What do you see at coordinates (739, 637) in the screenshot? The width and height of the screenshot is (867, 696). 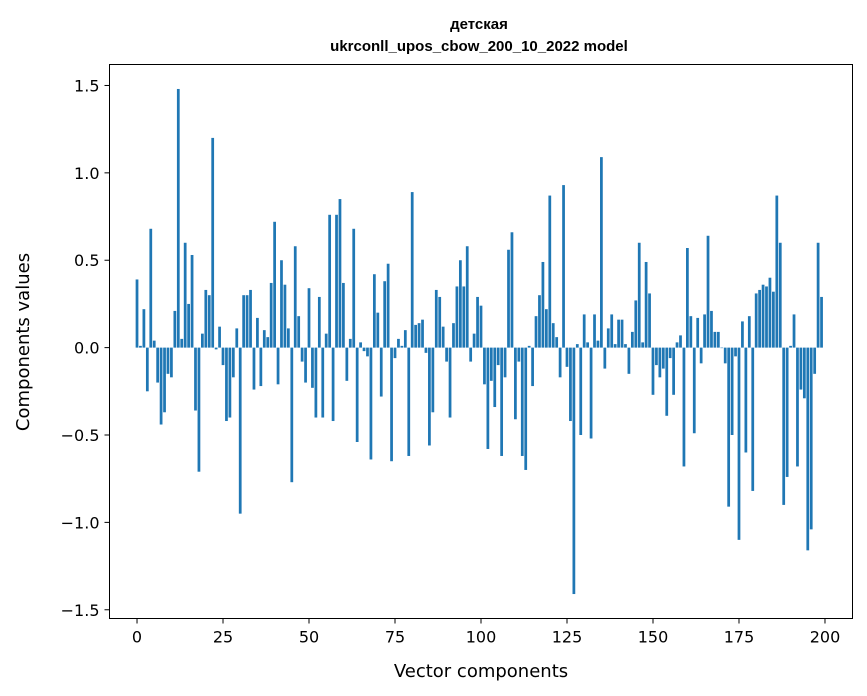 I see `x-tick-label: 175` at bounding box center [739, 637].